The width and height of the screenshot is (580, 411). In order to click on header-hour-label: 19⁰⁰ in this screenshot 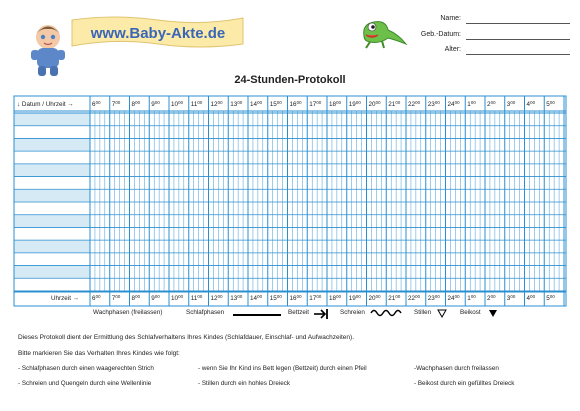, I will do `click(355, 104)`.